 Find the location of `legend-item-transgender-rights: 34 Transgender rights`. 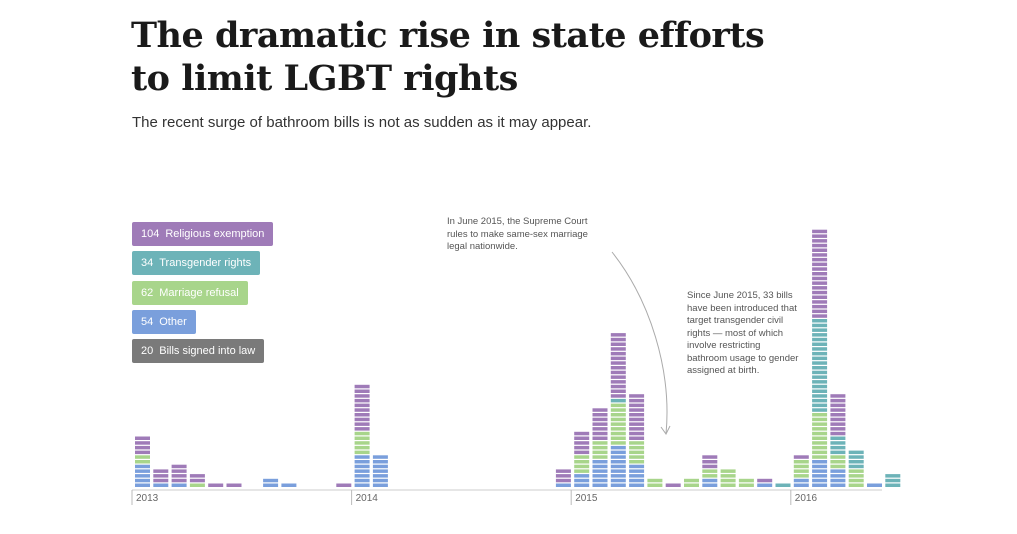

legend-item-transgender-rights: 34 Transgender rights is located at coordinates (196, 263).